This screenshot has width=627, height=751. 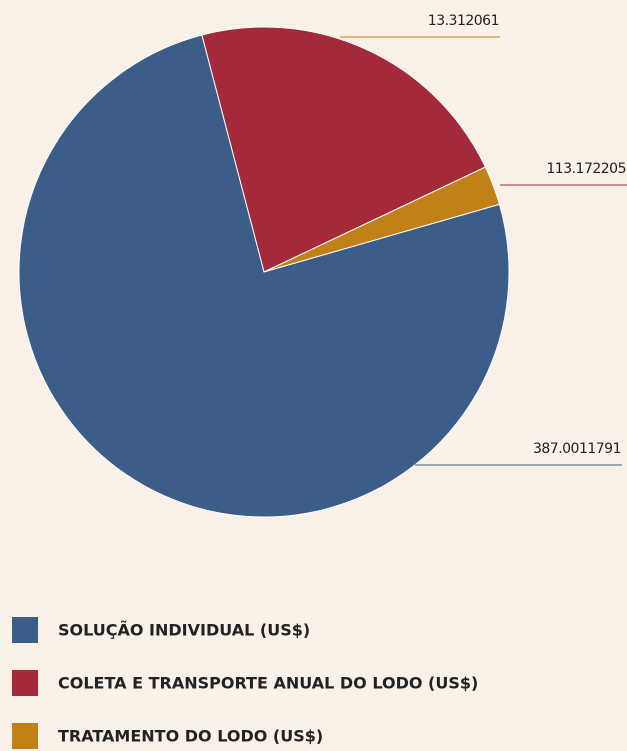 I want to click on value-label: 113.172205, so click(x=586, y=169).